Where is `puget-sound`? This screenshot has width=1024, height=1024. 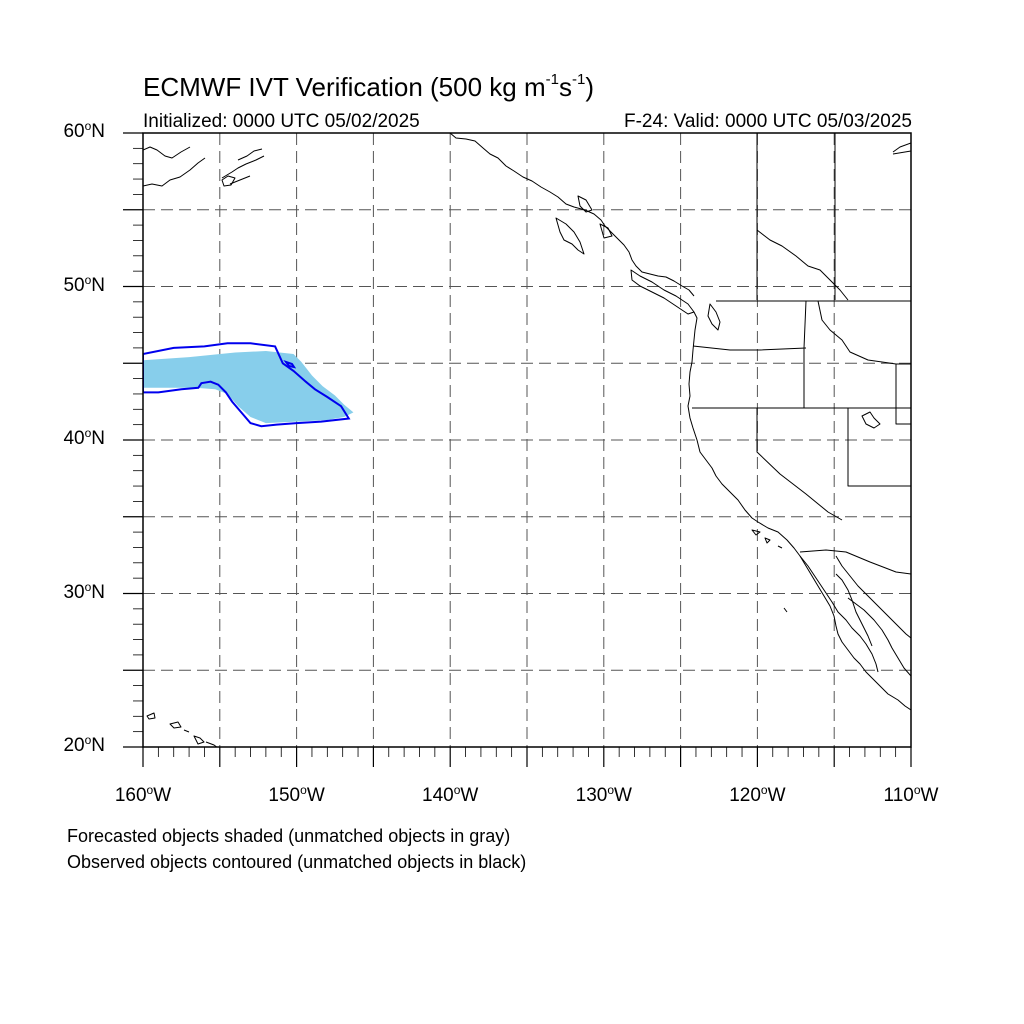 puget-sound is located at coordinates (714, 317).